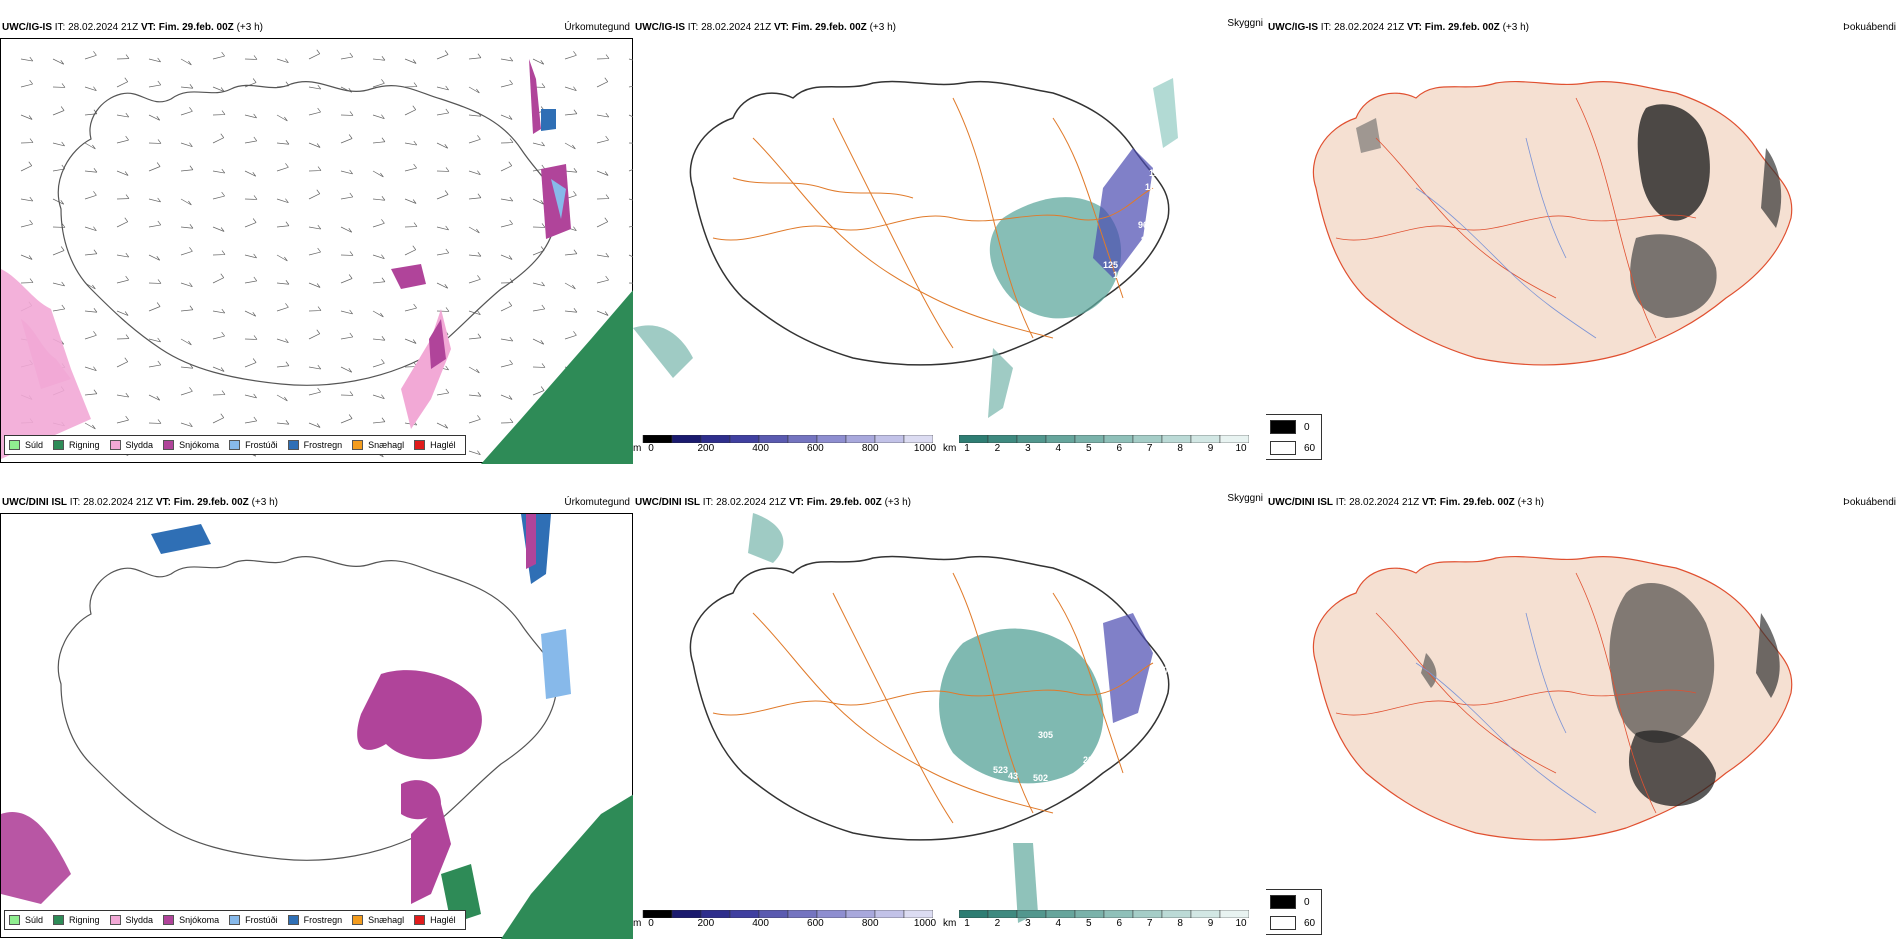 The width and height of the screenshot is (1900, 950). What do you see at coordinates (1028, 448) in the screenshot?
I see `colorbar-tick: 3` at bounding box center [1028, 448].